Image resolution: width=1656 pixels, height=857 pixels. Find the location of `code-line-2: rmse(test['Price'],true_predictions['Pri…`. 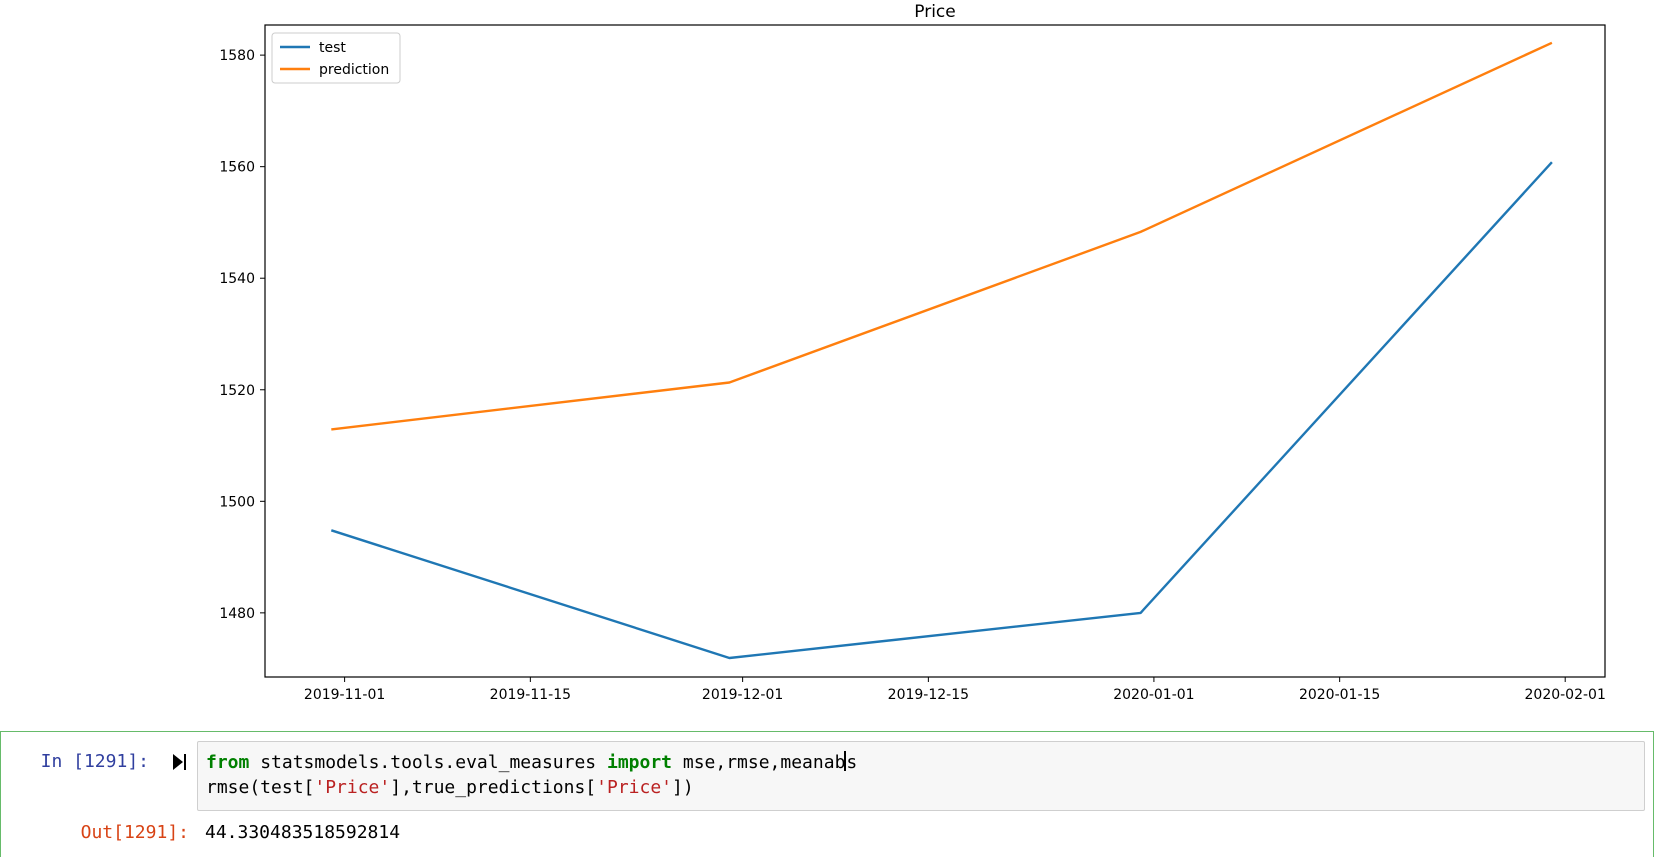

code-line-2: rmse(test['Price'],true_predictions['Pri… is located at coordinates (921, 787).